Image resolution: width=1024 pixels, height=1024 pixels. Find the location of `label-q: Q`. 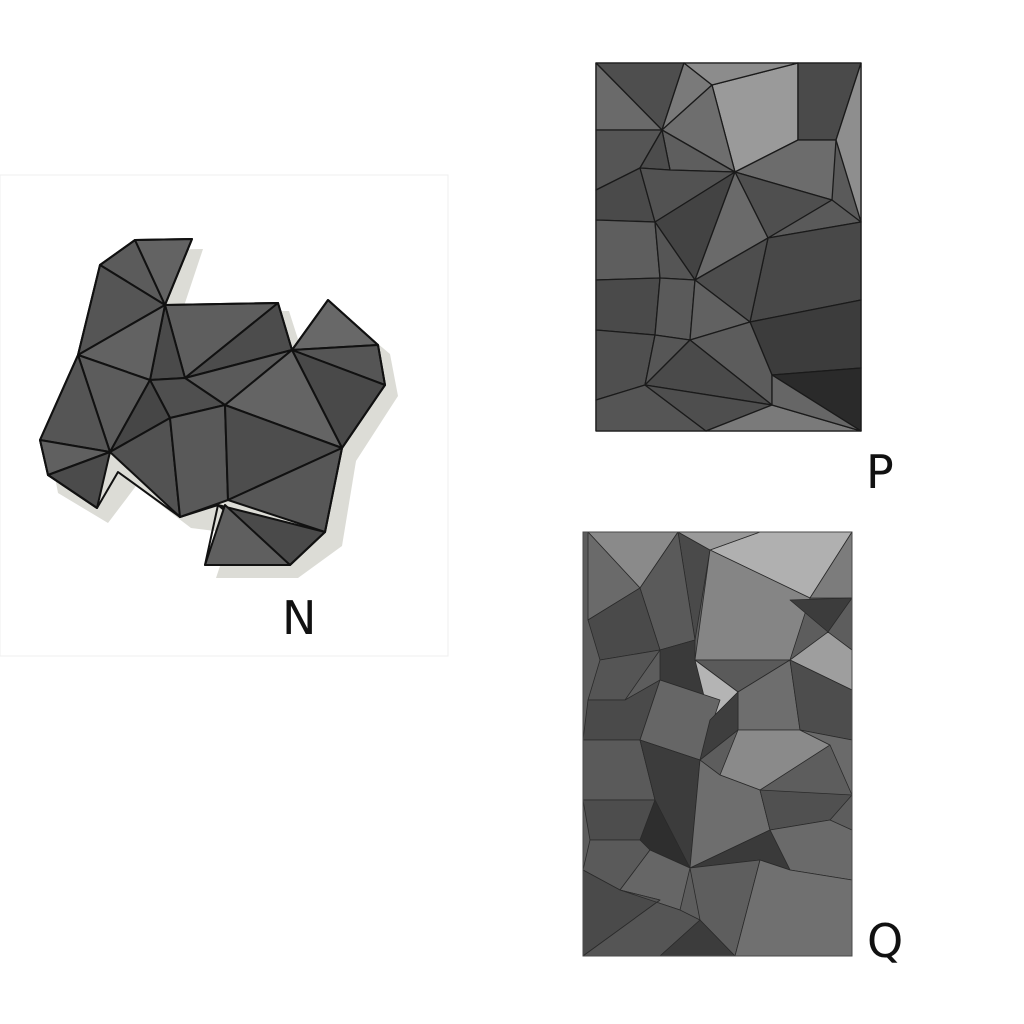

label-q: Q is located at coordinates (885, 941).